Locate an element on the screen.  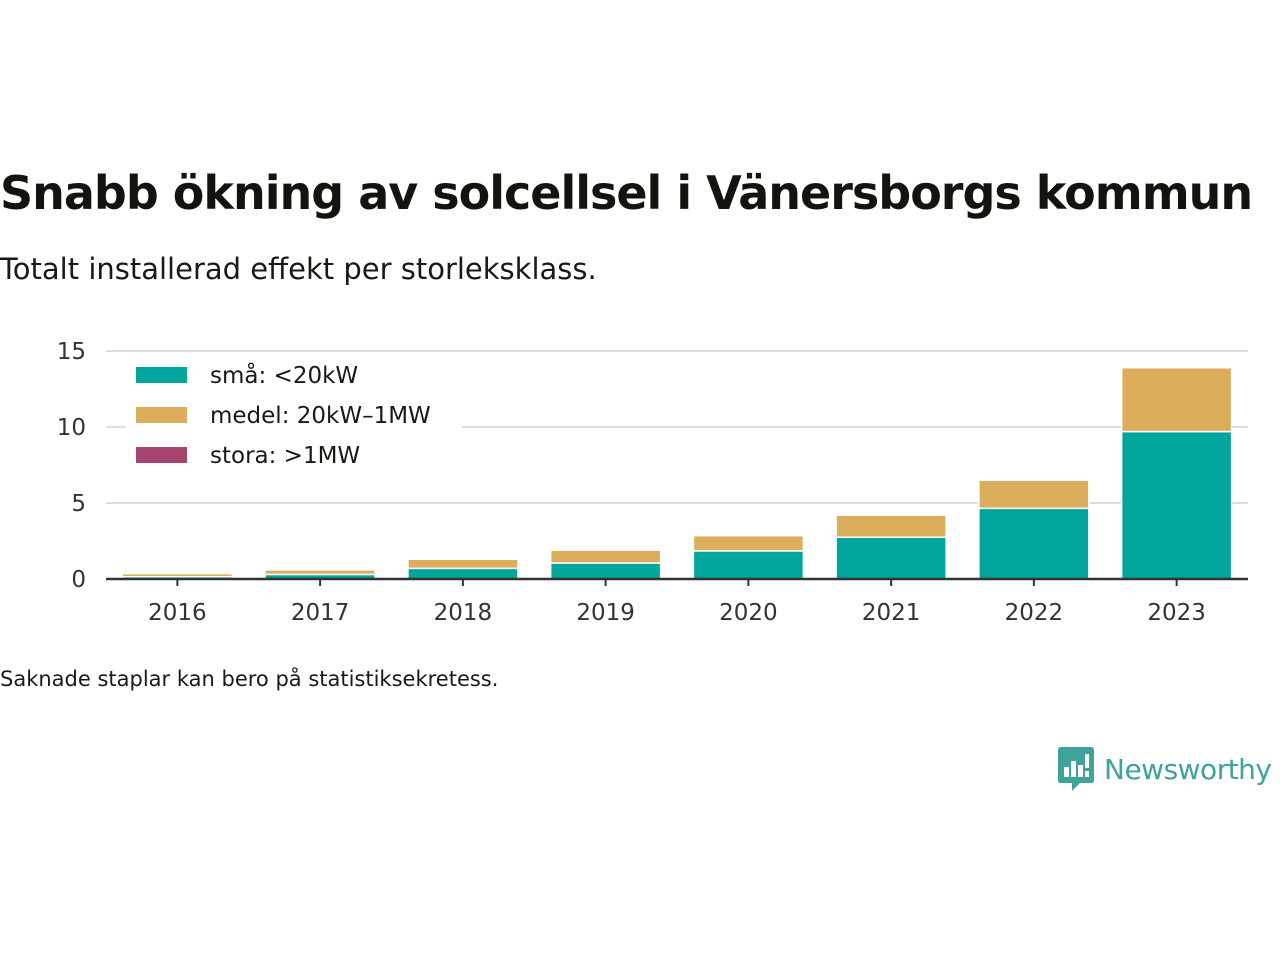
y-tick-label: 5 is located at coordinates (78, 504).